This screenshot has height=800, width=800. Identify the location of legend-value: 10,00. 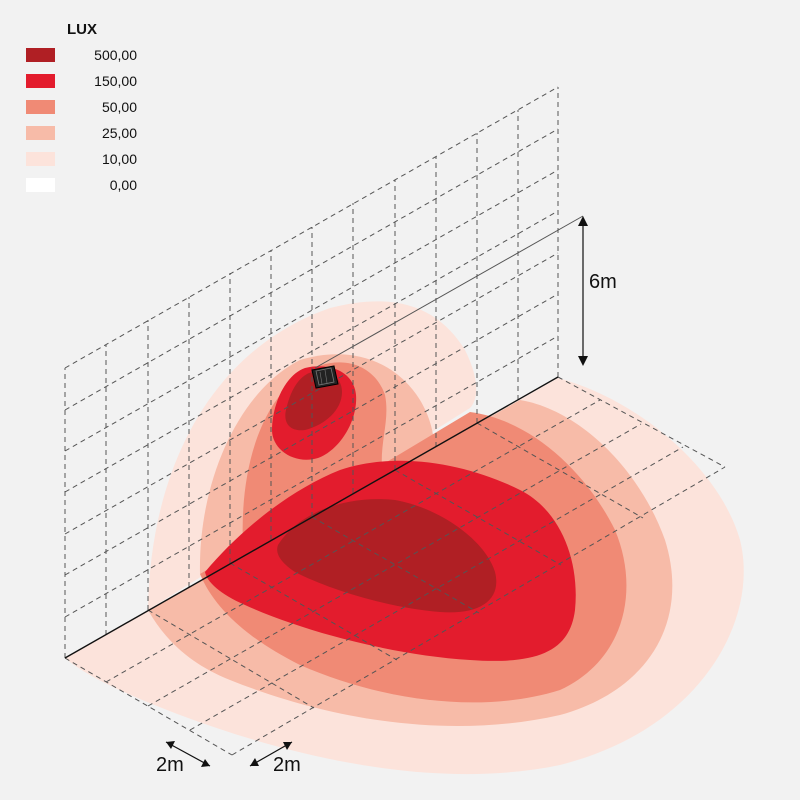
(119, 159).